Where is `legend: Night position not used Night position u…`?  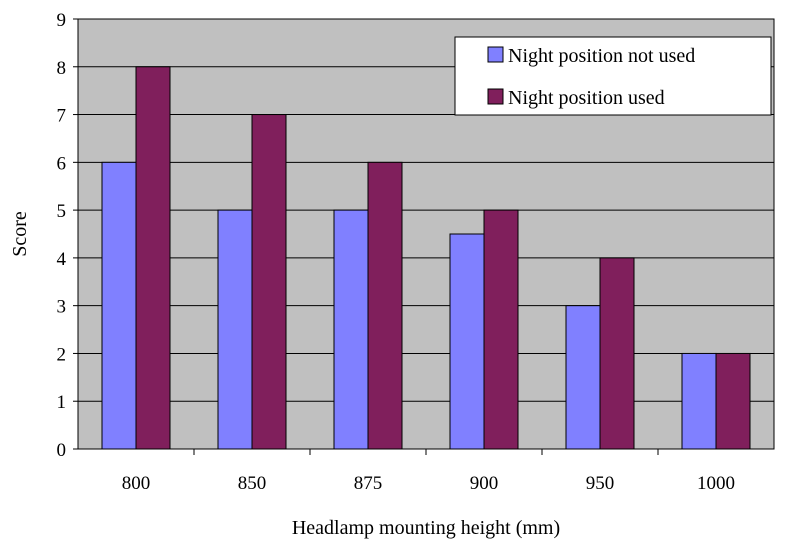
legend: Night position not used Night position u… is located at coordinates (613, 76).